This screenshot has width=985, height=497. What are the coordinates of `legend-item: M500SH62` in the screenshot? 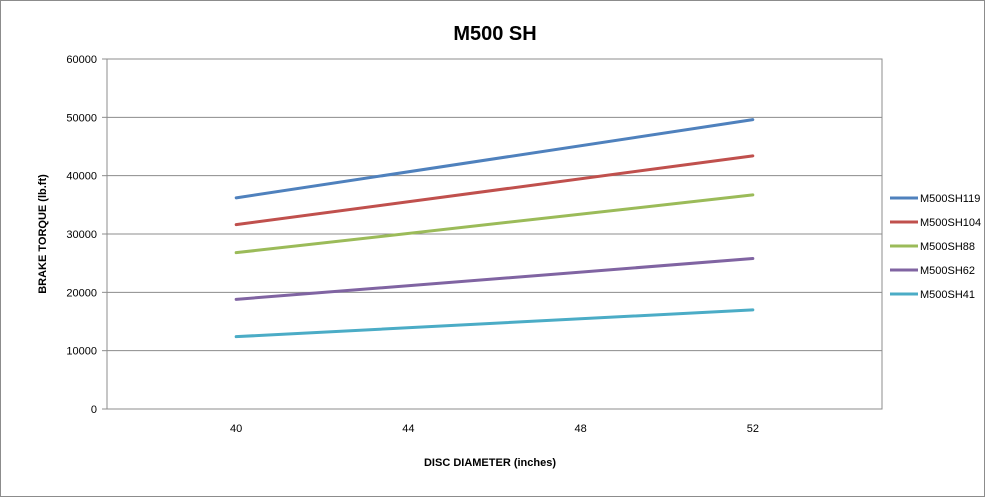 It's located at (932, 271).